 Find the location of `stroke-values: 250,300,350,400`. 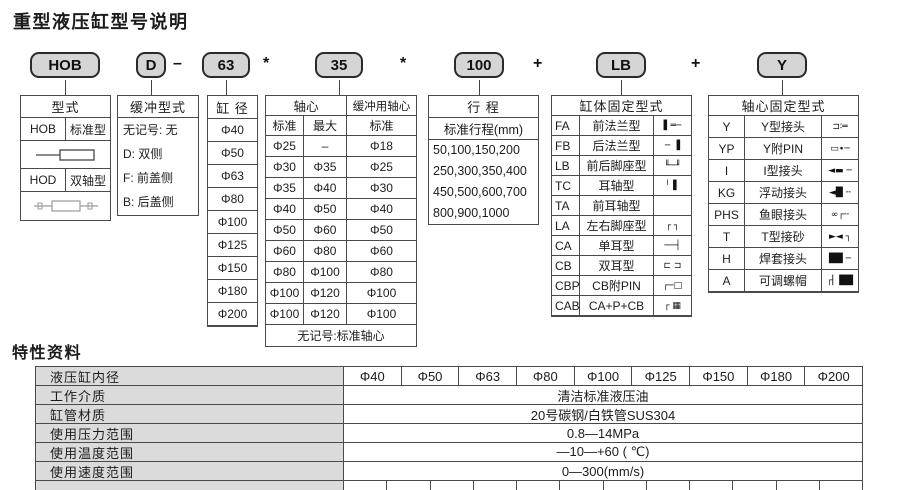

stroke-values: 250,300,350,400 is located at coordinates (480, 171).